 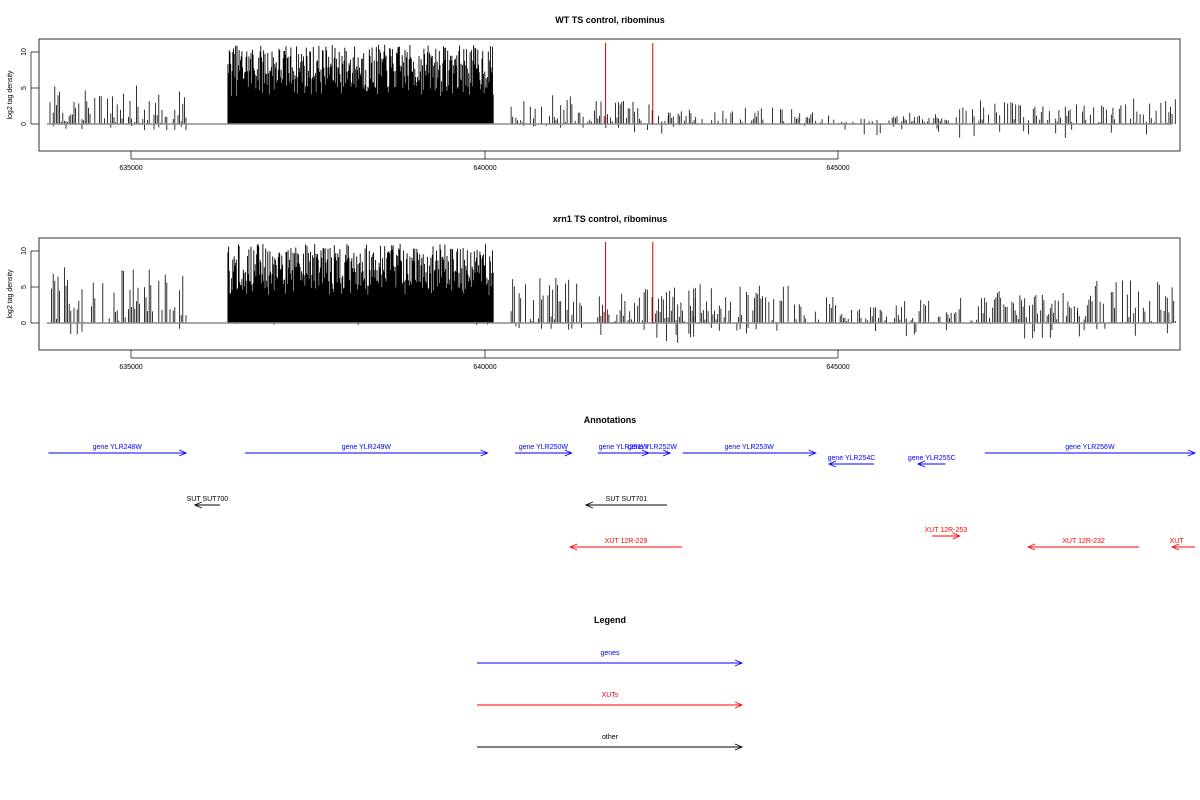 I want to click on annotation-feature: XUT, so click(x=1182, y=544).